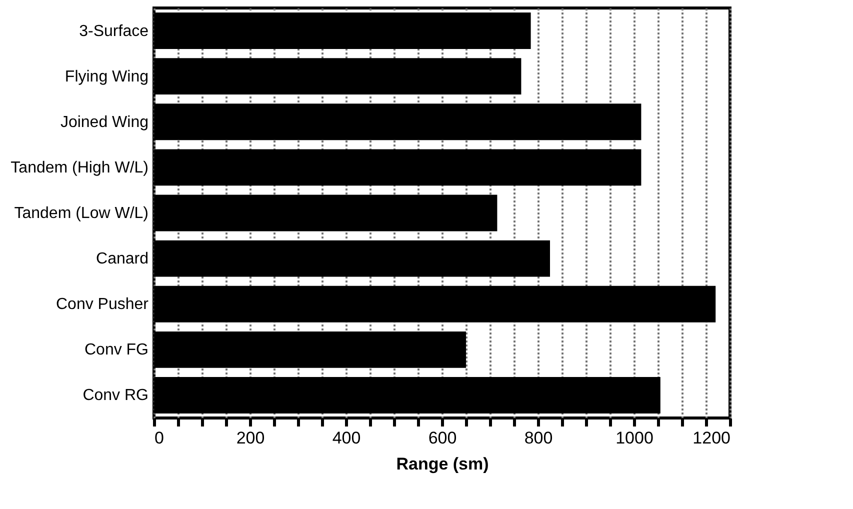 This screenshot has height=509, width=853. I want to click on x-tick-label: 600, so click(442, 438).